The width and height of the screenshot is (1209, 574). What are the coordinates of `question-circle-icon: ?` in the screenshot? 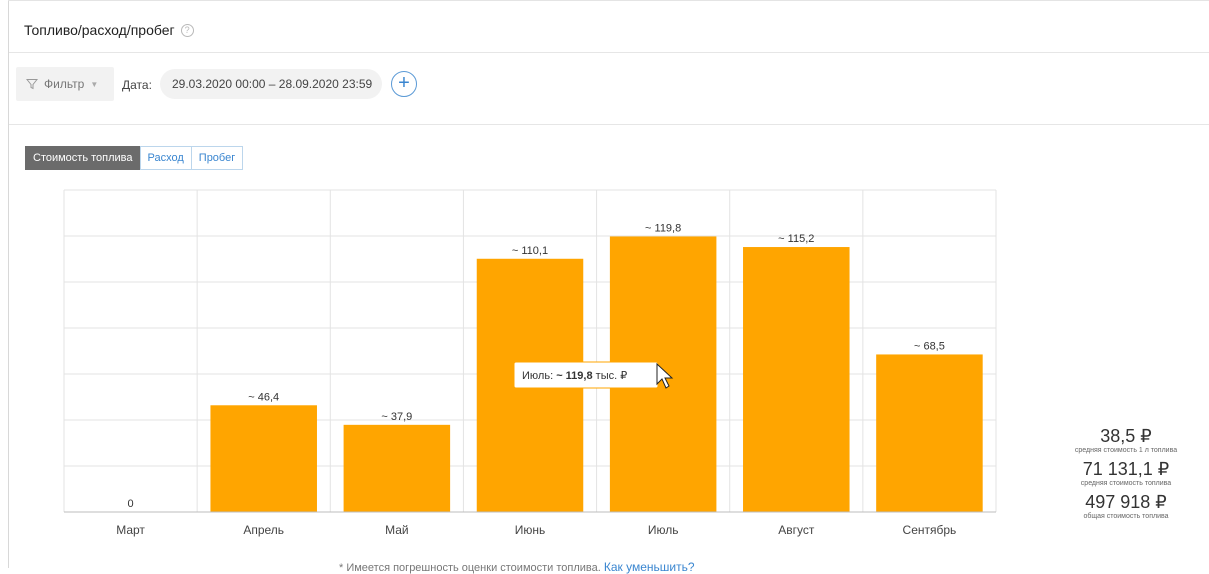 It's located at (187, 30).